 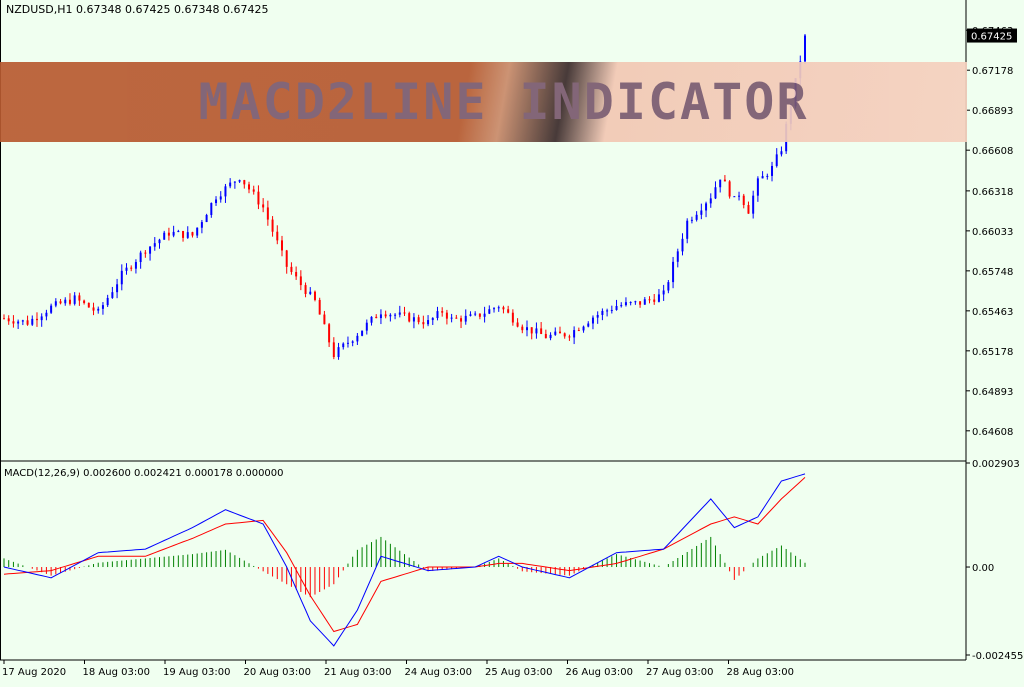 I want to click on price-axis-label: 0.65748, so click(x=992, y=272).